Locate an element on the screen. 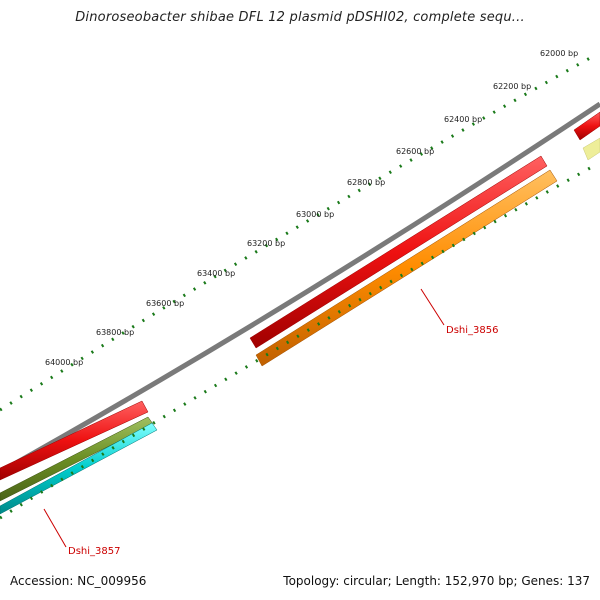  gene-label: Dshi_3857 is located at coordinates (94, 551).